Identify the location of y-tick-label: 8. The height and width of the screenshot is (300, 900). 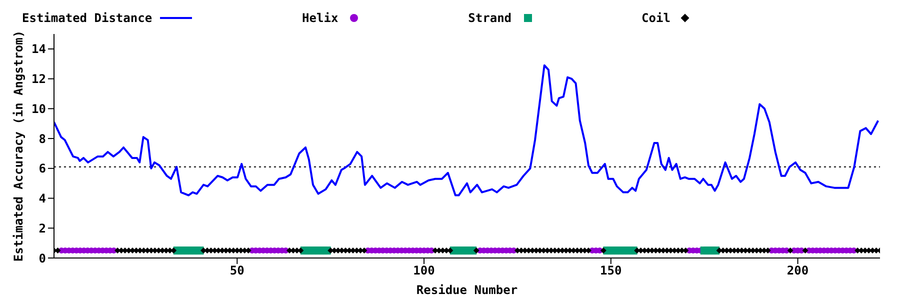
(42, 139).